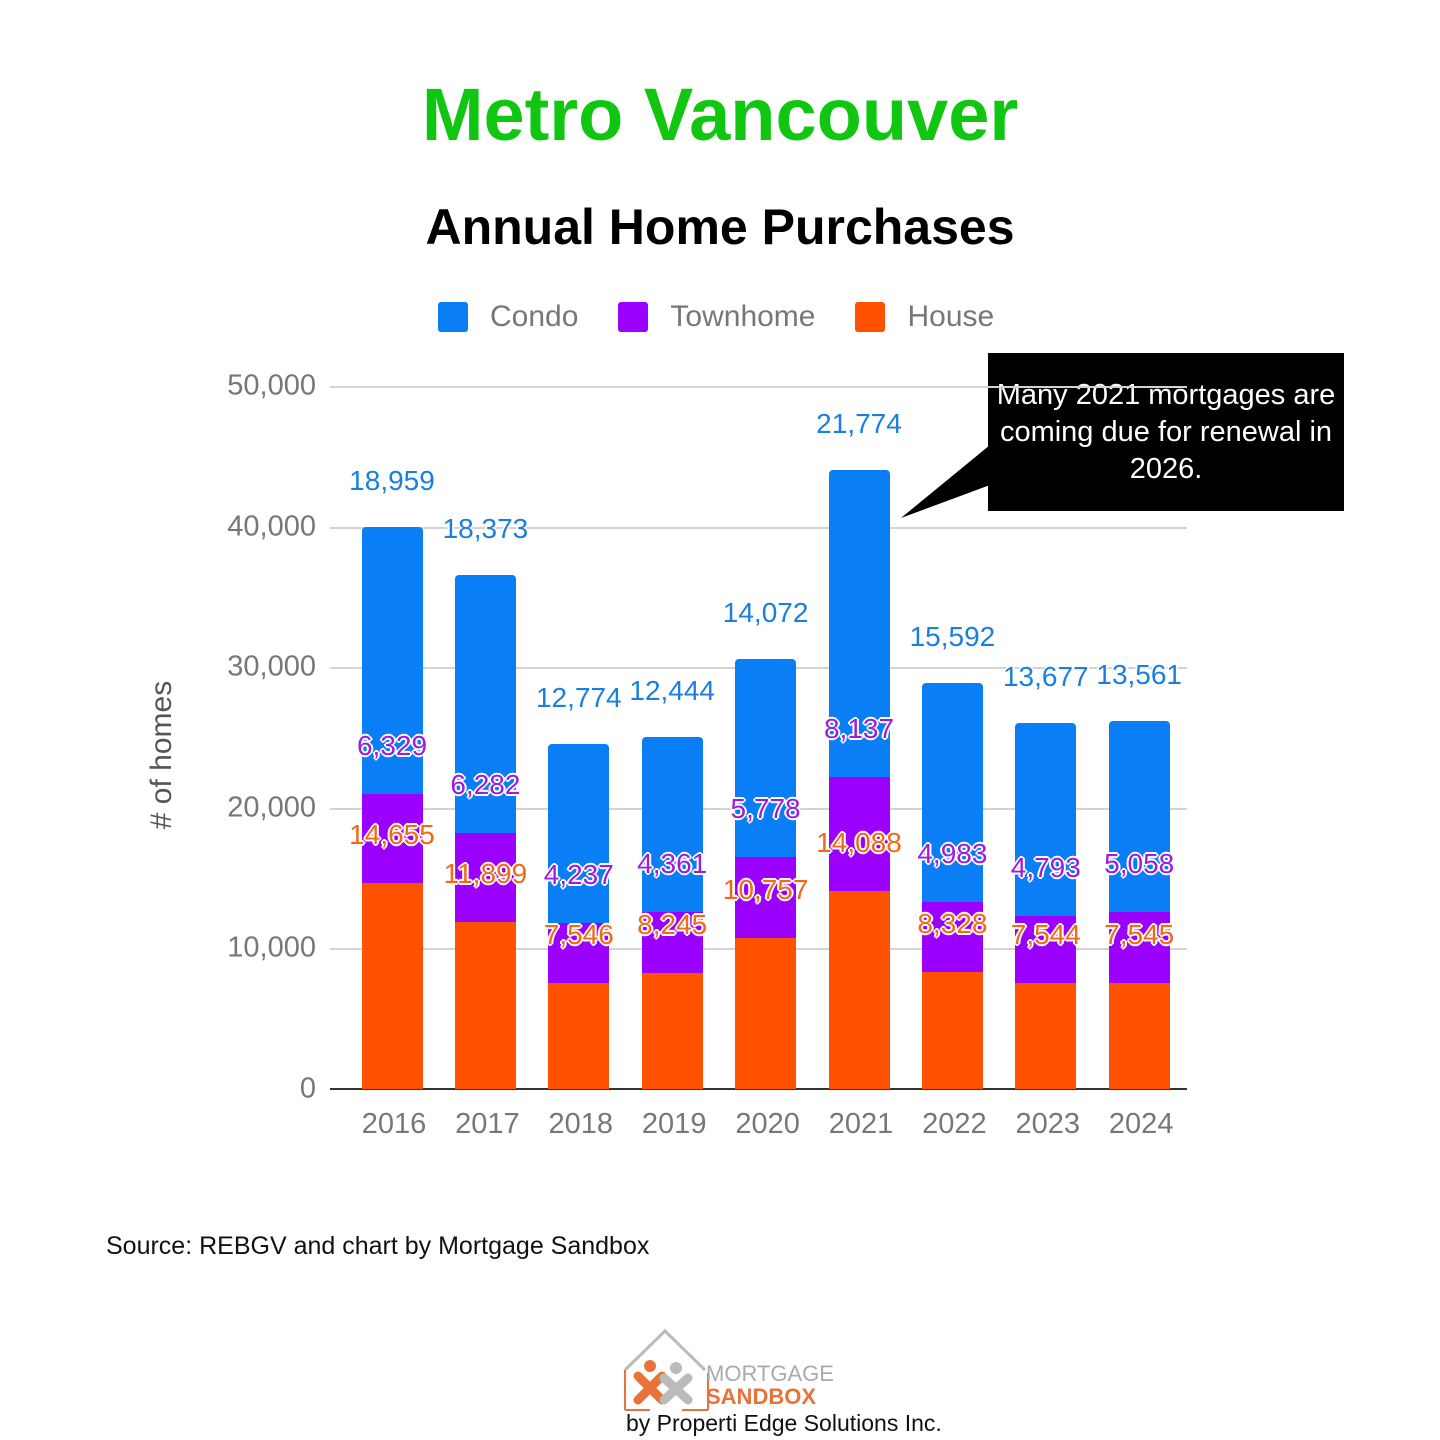 This screenshot has width=1440, height=1440. What do you see at coordinates (761, 1396) in the screenshot?
I see `svg-text: SANDBOX` at bounding box center [761, 1396].